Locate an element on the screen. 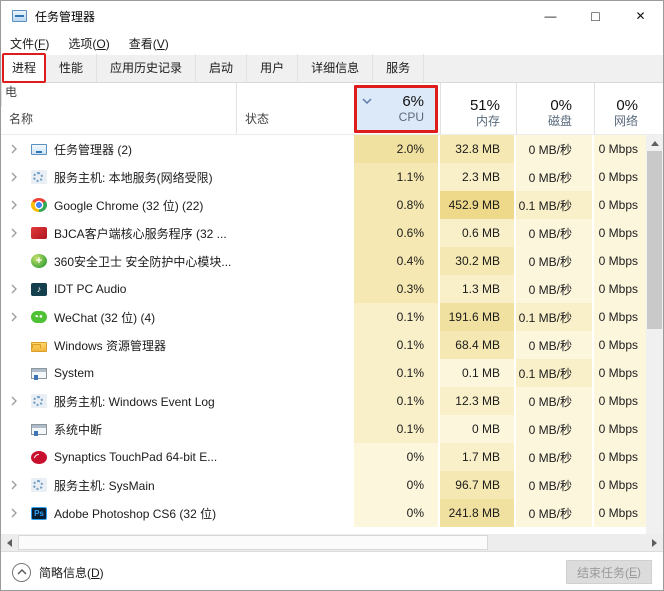 The height and width of the screenshot is (591, 664). memory-cell: 191.6 MB is located at coordinates (477, 317).